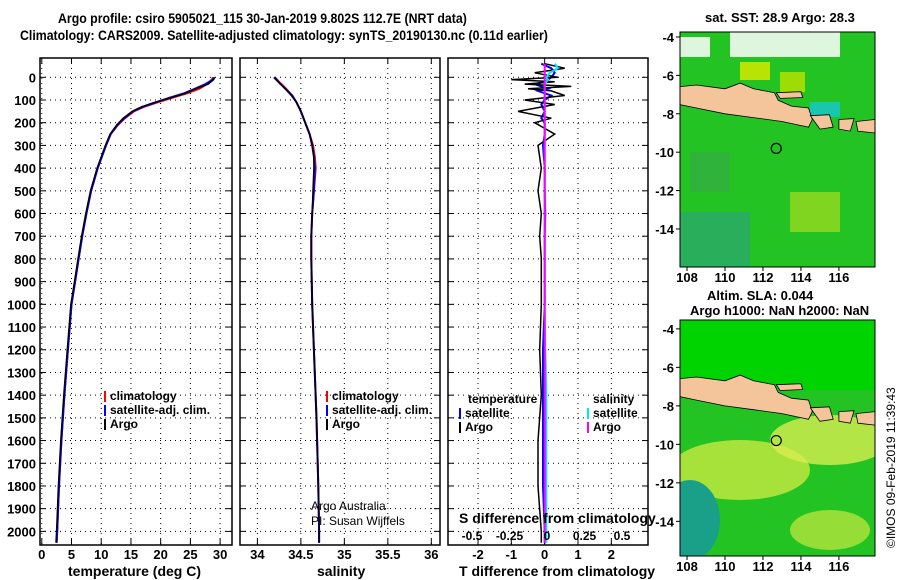  I want to click on depth-tick-label: 700, so click(25, 236).